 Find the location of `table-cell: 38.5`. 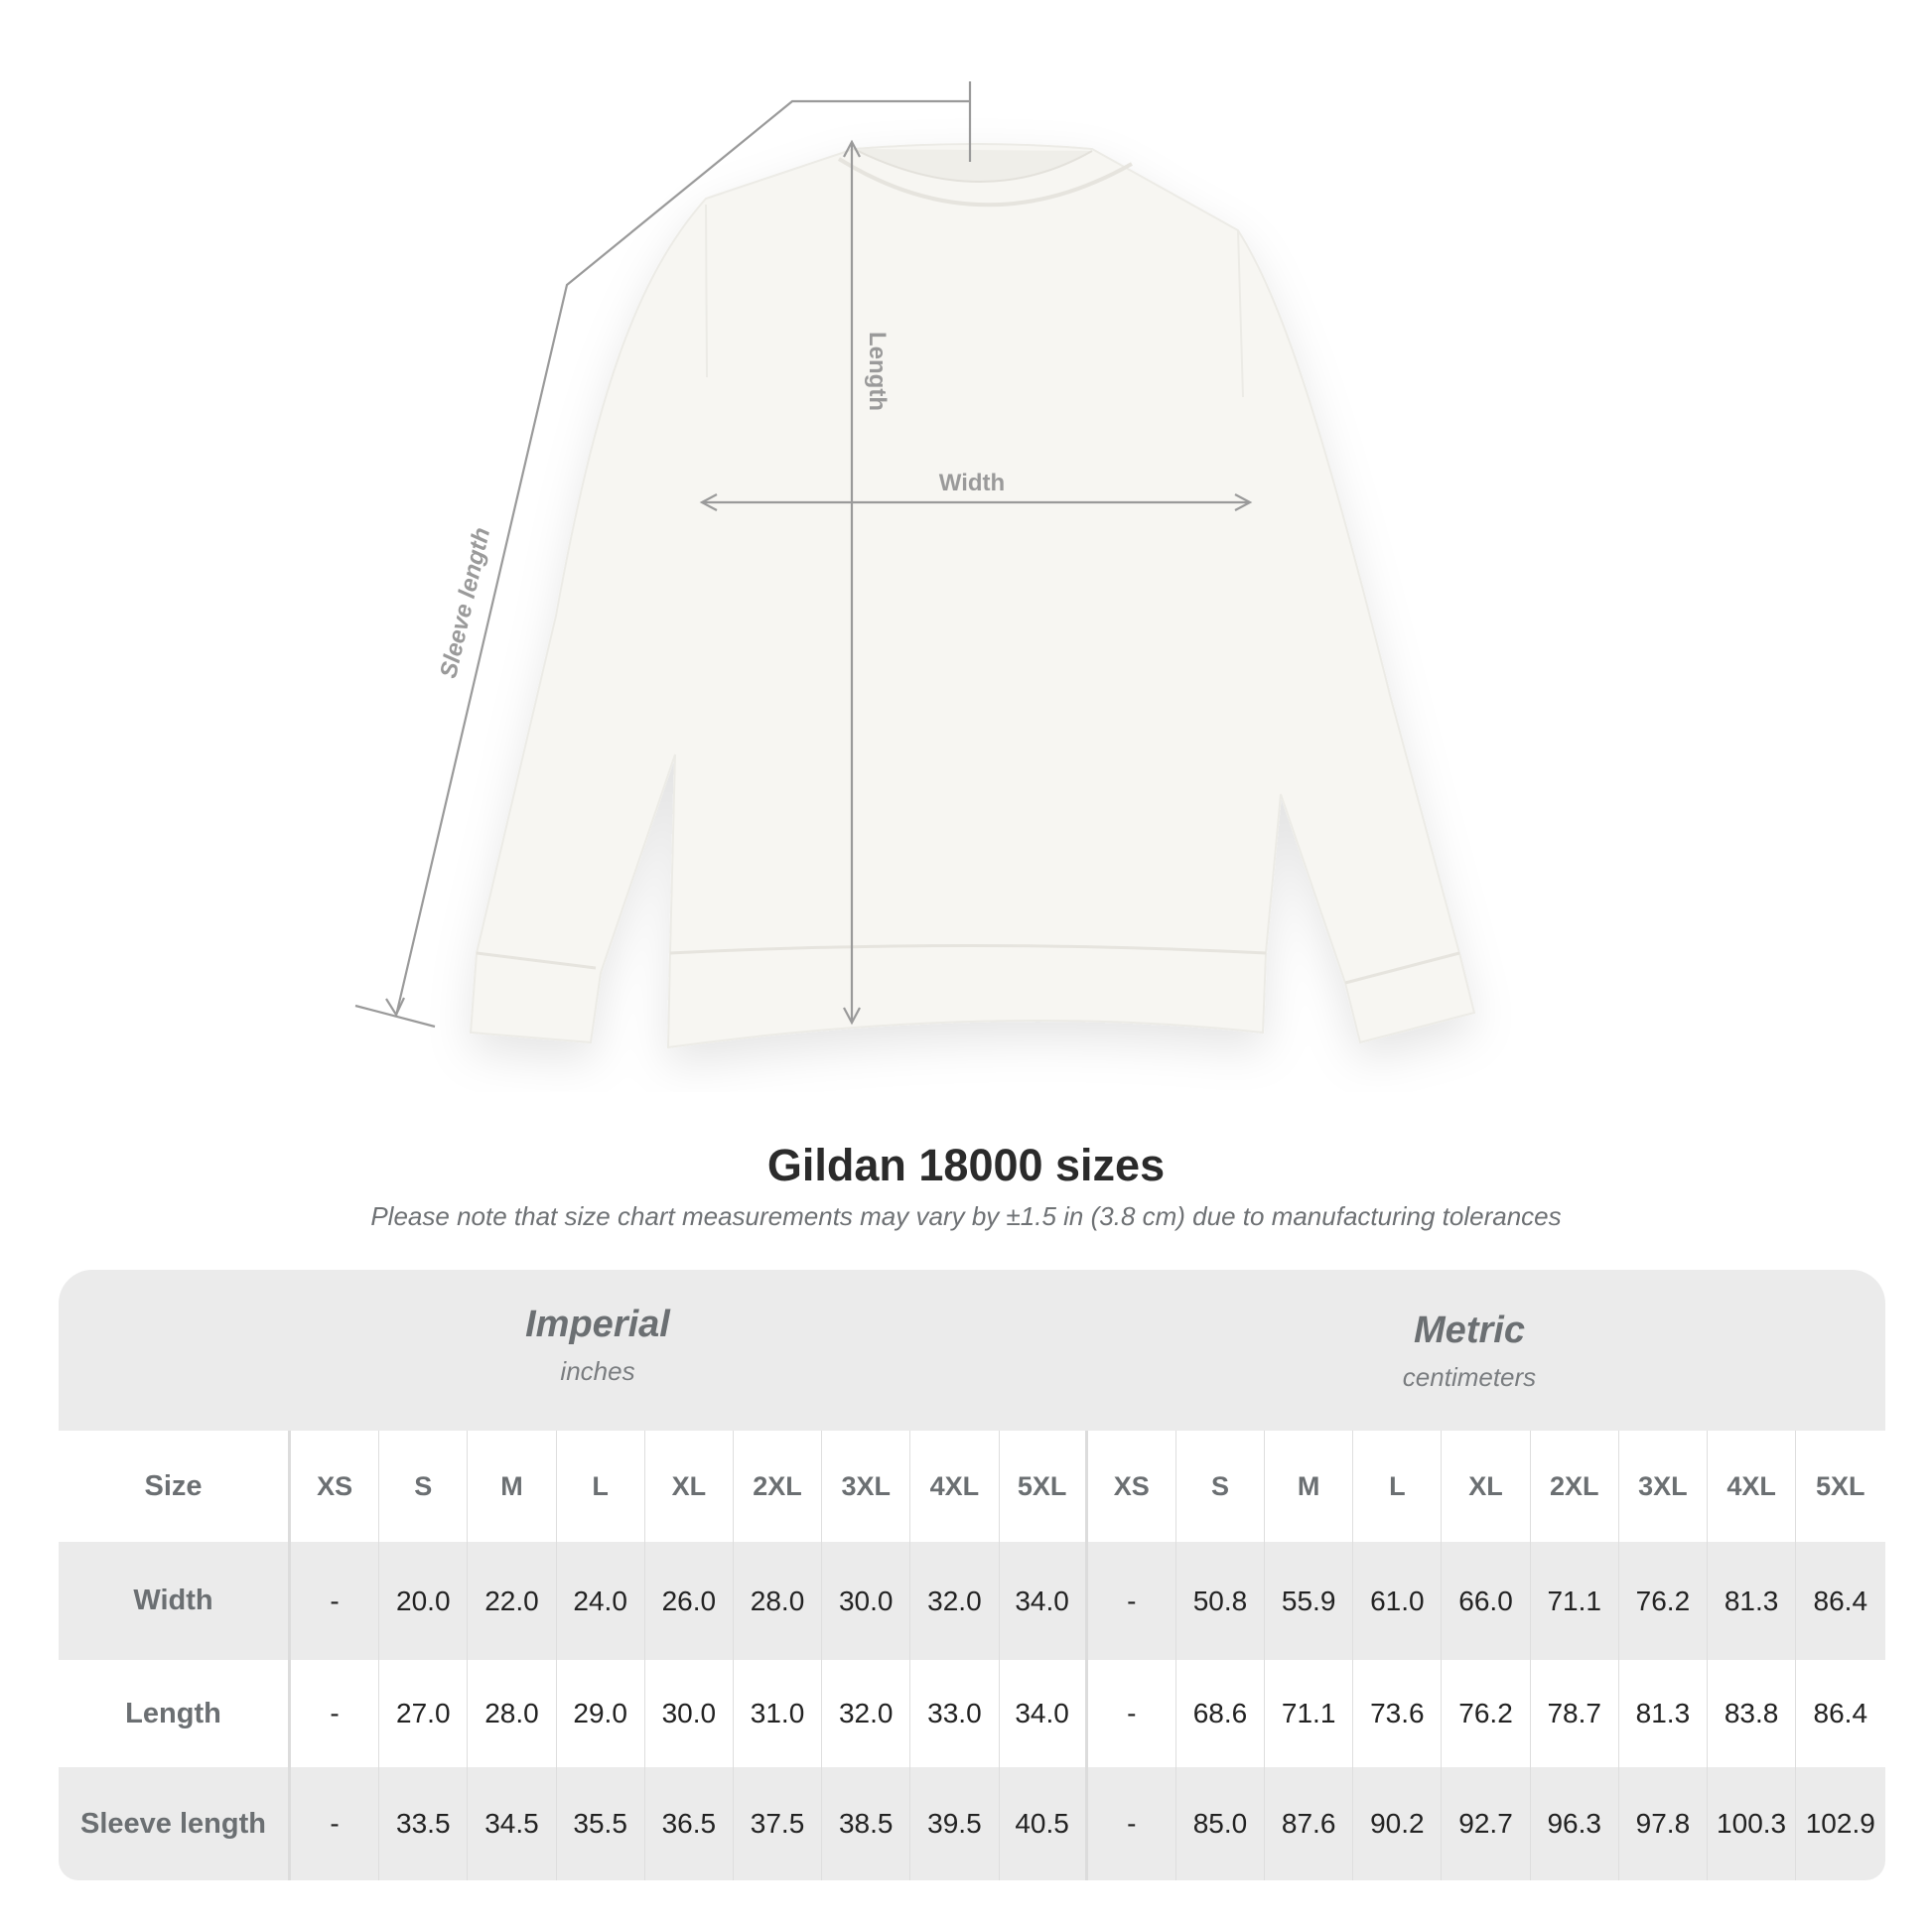

table-cell: 38.5 is located at coordinates (866, 1823).